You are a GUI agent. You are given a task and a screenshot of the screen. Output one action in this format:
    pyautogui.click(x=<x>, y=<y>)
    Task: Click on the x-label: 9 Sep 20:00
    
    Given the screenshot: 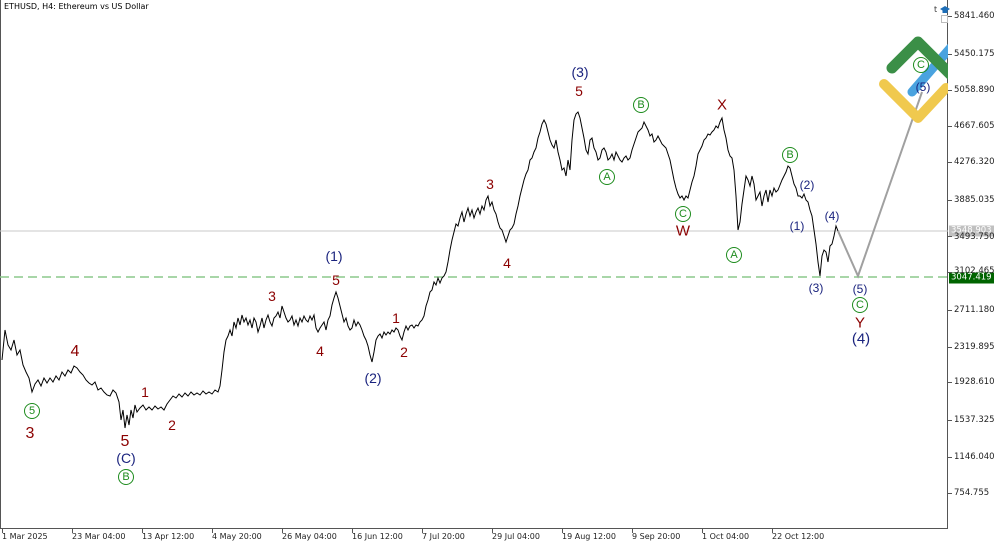 What is the action you would take?
    pyautogui.click(x=656, y=536)
    